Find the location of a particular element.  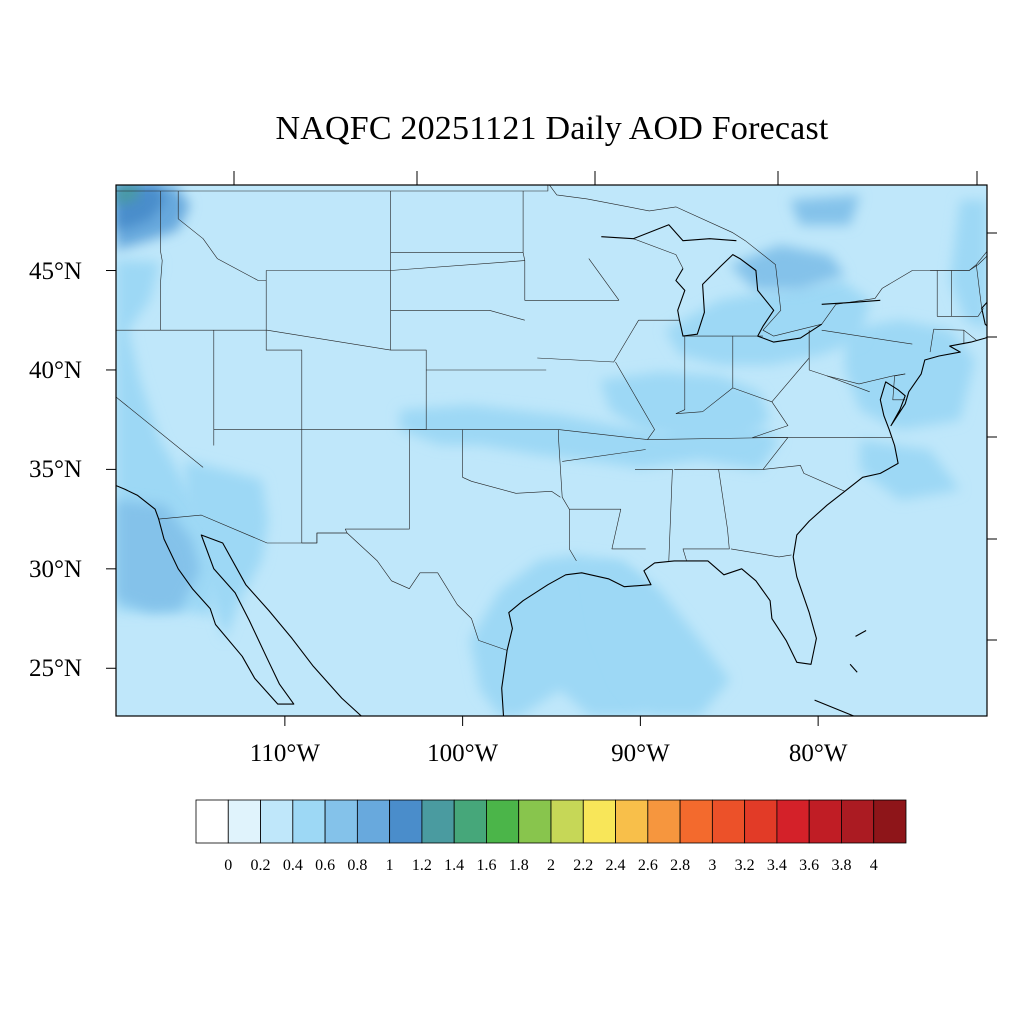

colorbar-label: 0.8 is located at coordinates (357, 865).